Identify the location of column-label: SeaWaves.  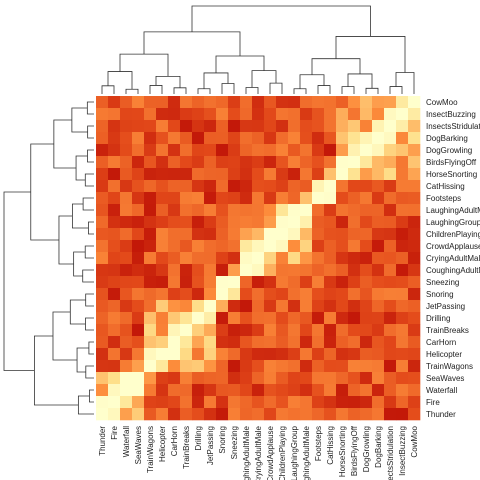
(138, 445).